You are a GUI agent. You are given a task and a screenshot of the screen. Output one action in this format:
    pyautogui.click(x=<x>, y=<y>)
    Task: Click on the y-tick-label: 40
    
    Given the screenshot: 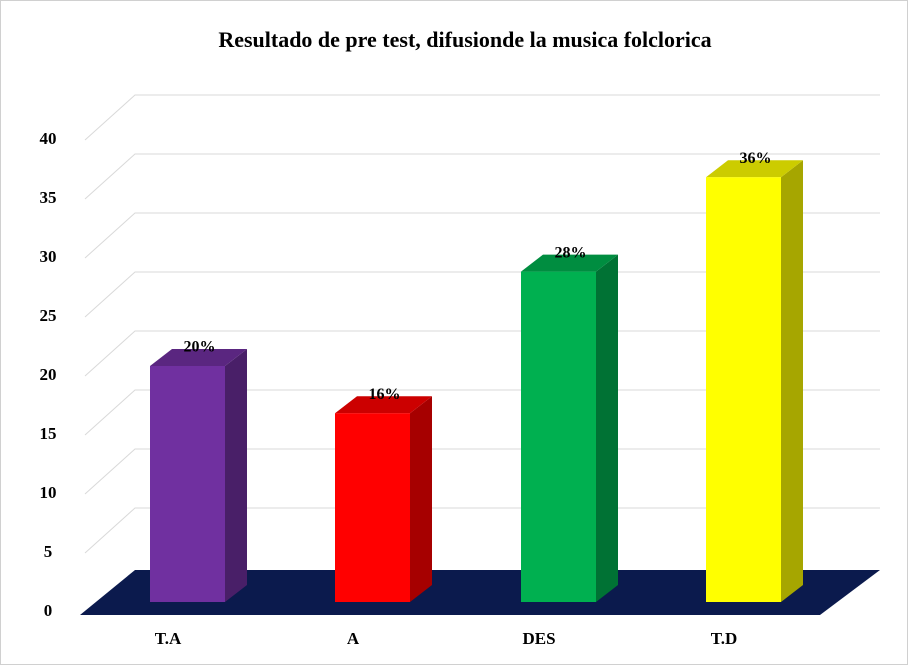 What is the action you would take?
    pyautogui.click(x=48, y=138)
    